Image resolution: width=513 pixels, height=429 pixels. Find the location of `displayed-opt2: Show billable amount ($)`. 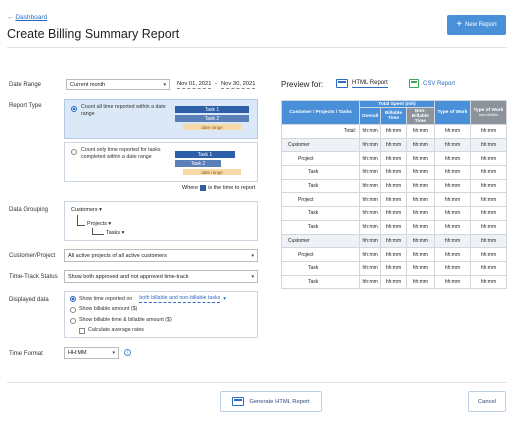

displayed-opt2: Show billable amount ($) is located at coordinates (103, 309).